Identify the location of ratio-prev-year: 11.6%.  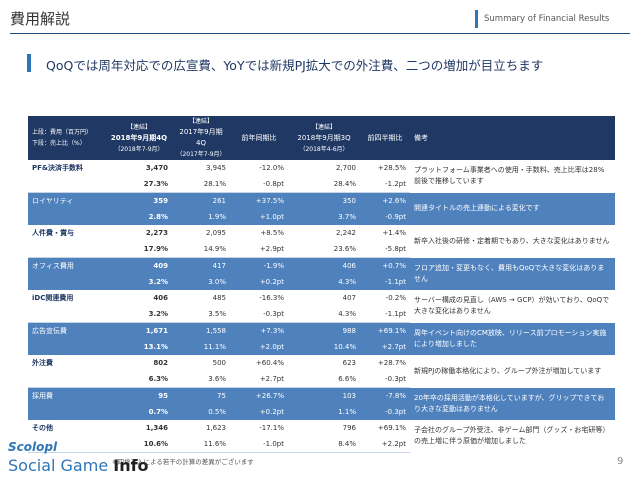
(201, 445).